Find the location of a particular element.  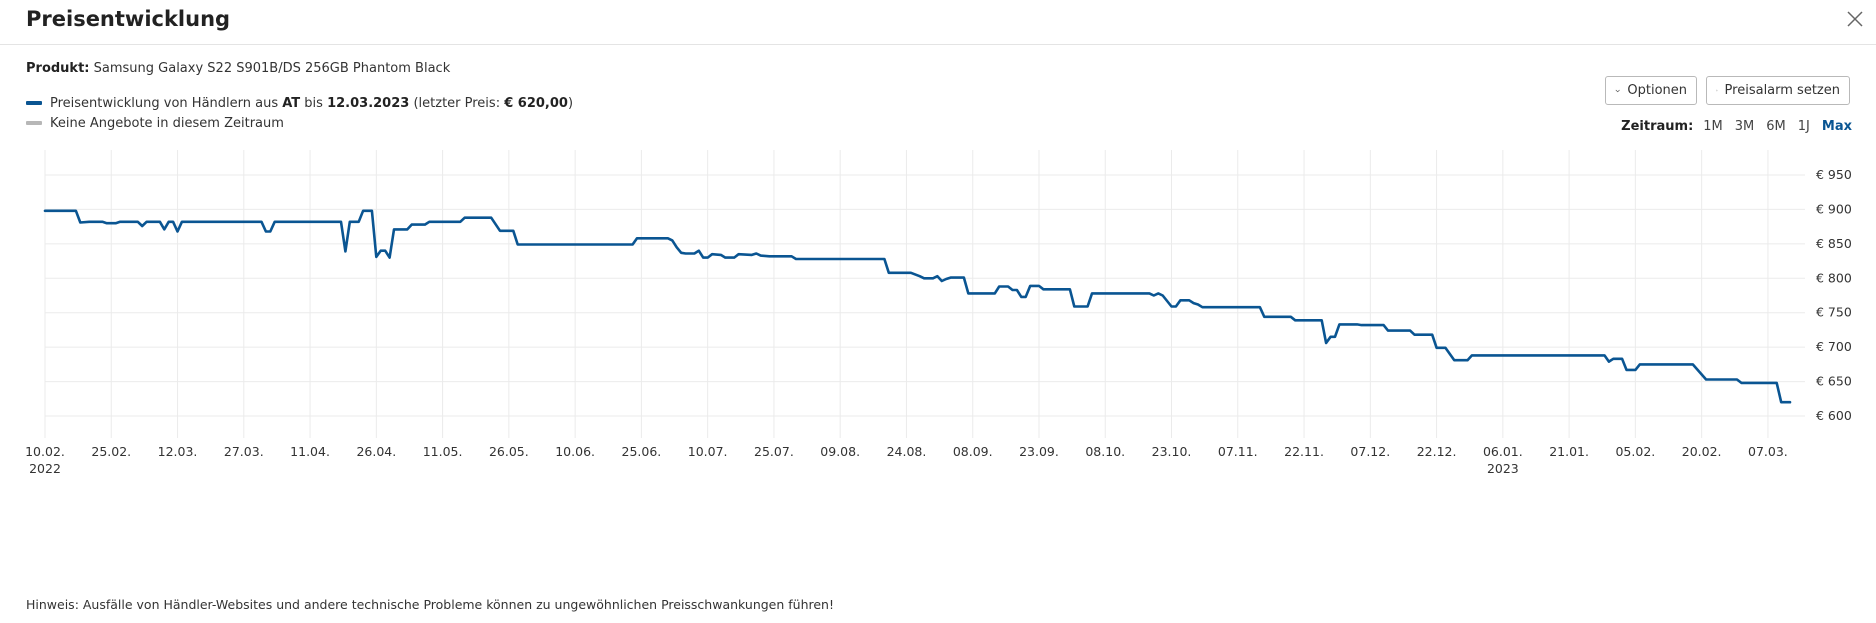

close-icon is located at coordinates (1855, 19).